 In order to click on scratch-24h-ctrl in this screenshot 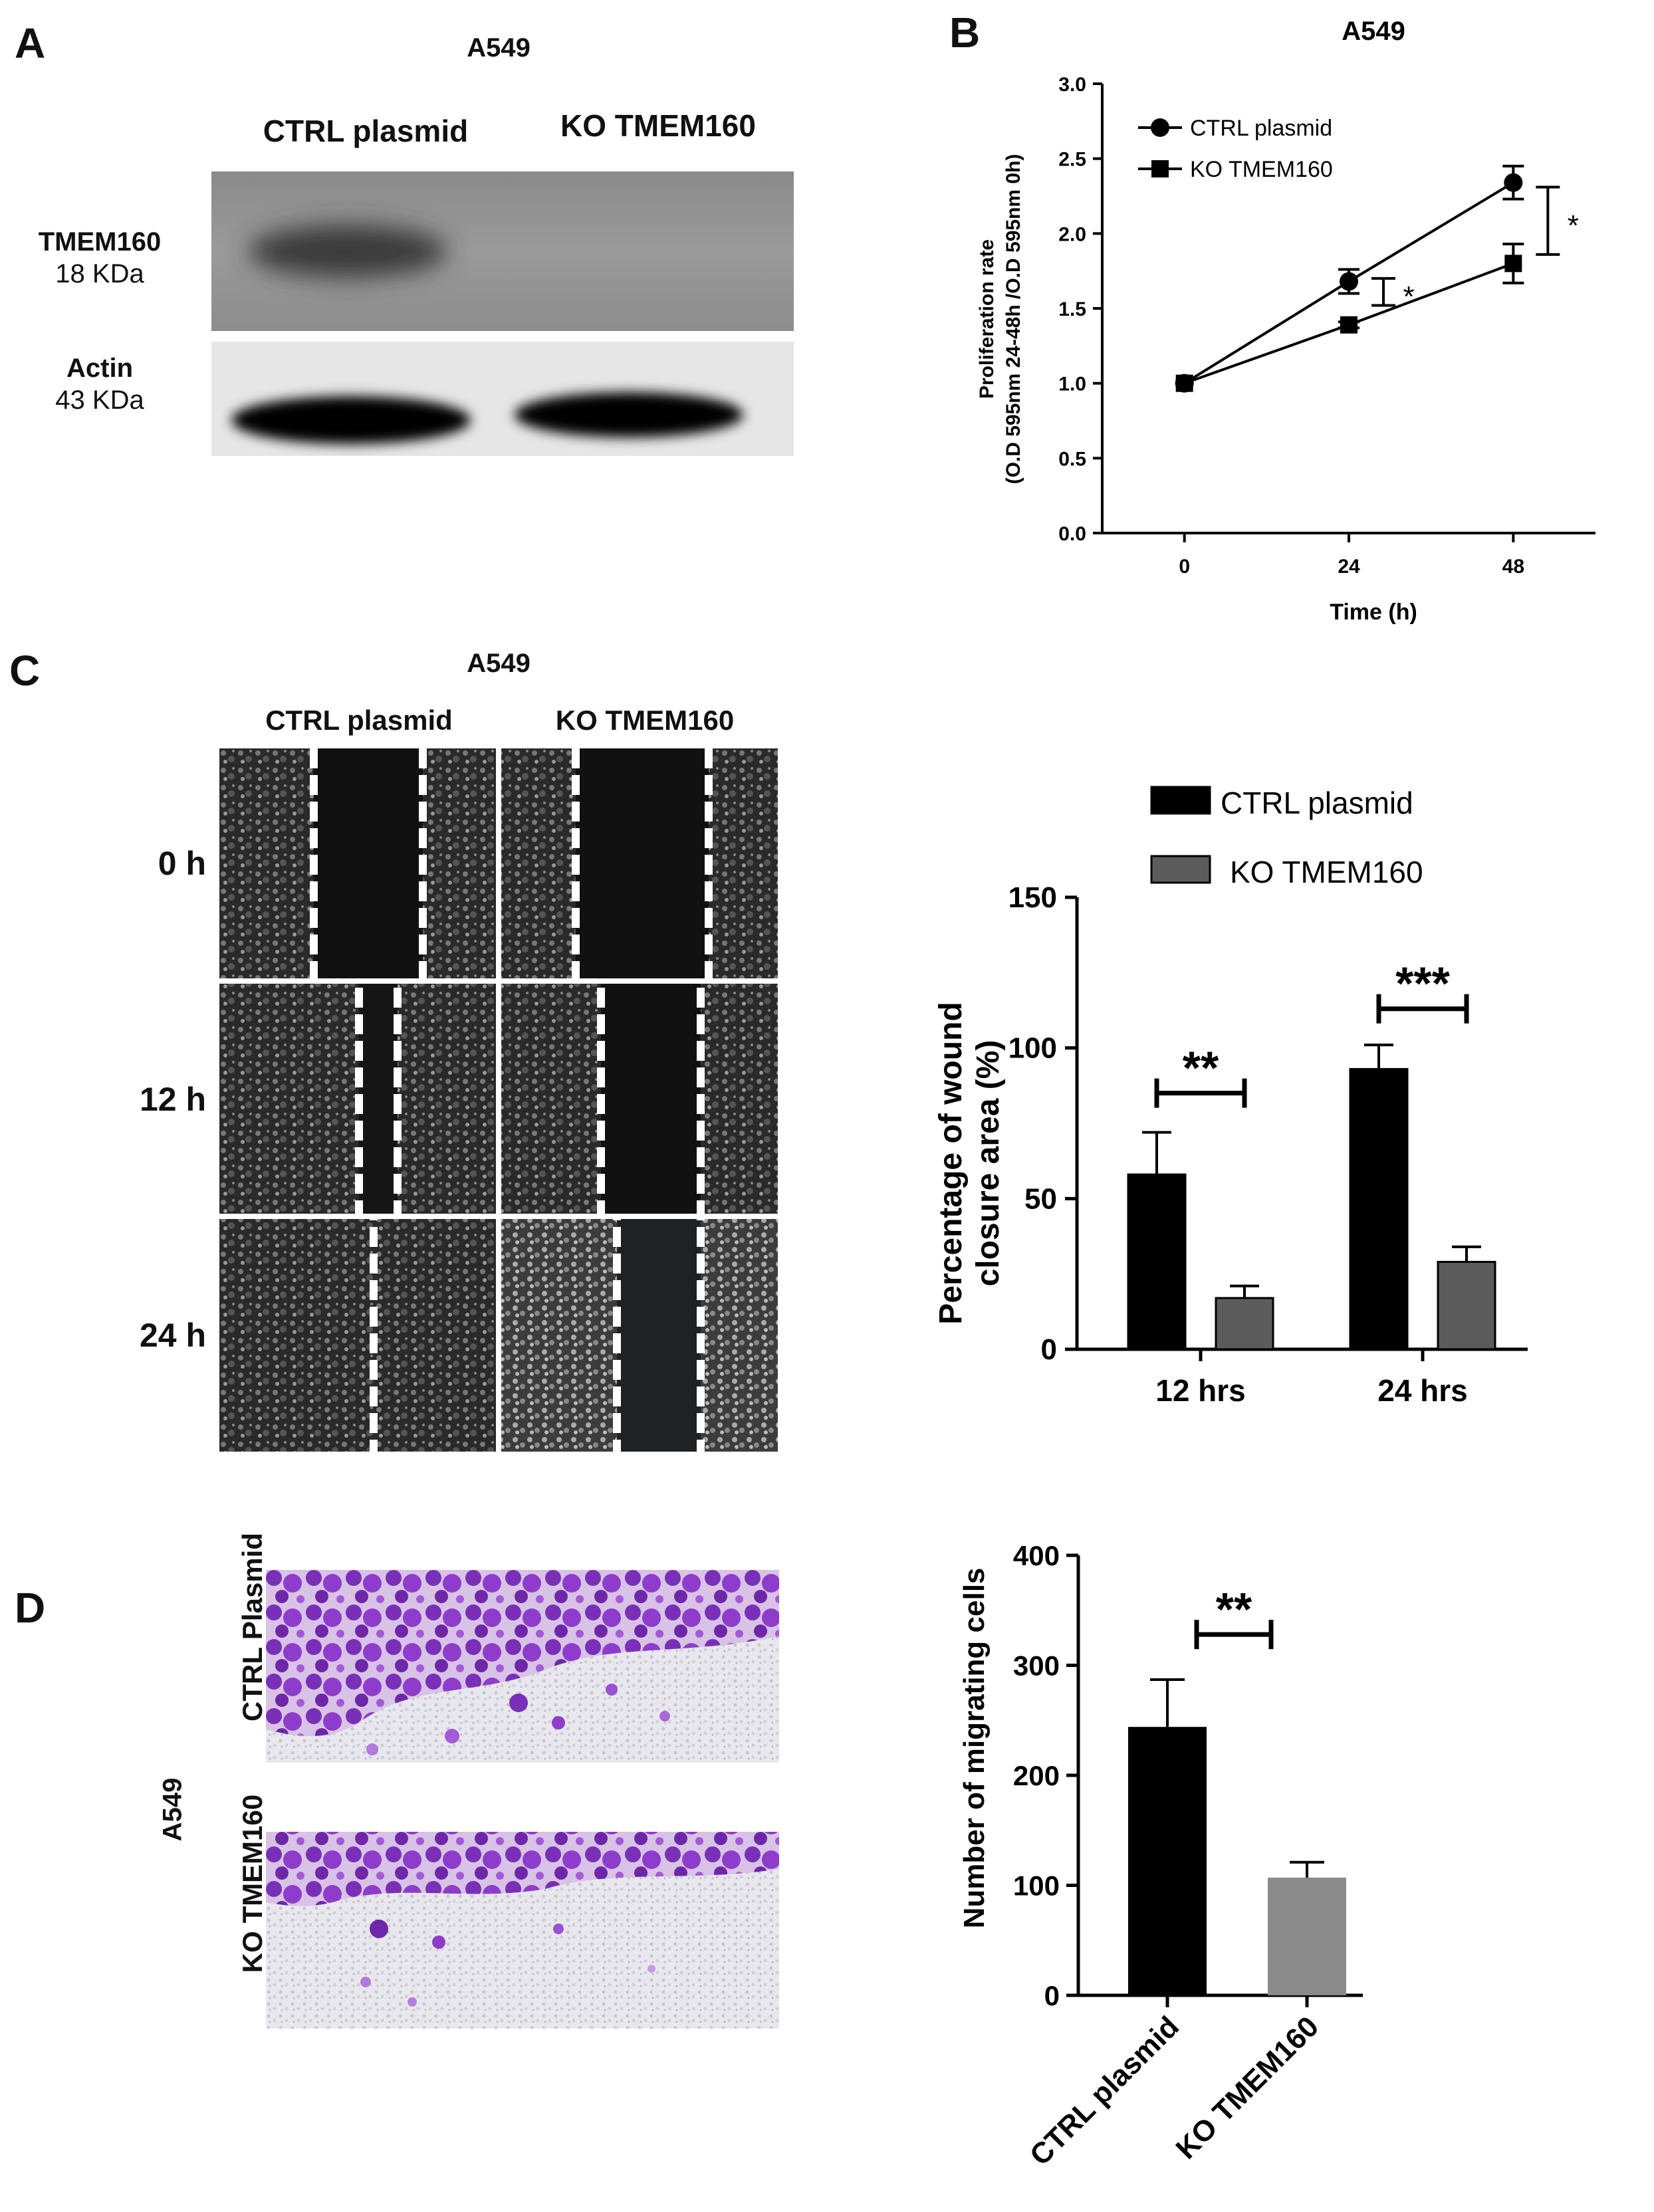, I will do `click(357, 1335)`.